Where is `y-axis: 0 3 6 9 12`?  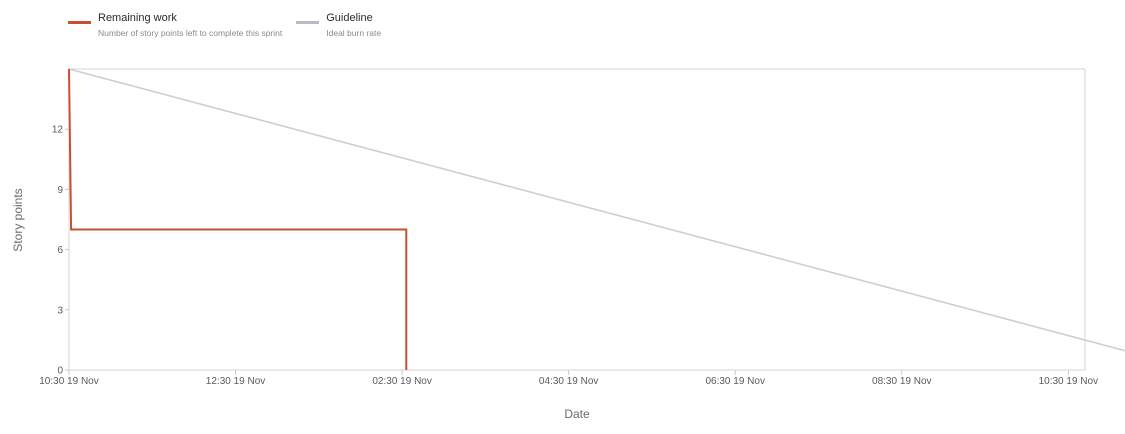 y-axis: 0 3 6 9 12 is located at coordinates (60, 251).